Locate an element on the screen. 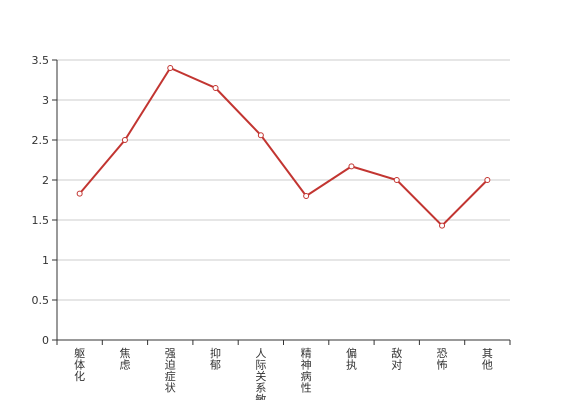 The width and height of the screenshot is (567, 400). x-tick-label: 偏执 is located at coordinates (351, 359).